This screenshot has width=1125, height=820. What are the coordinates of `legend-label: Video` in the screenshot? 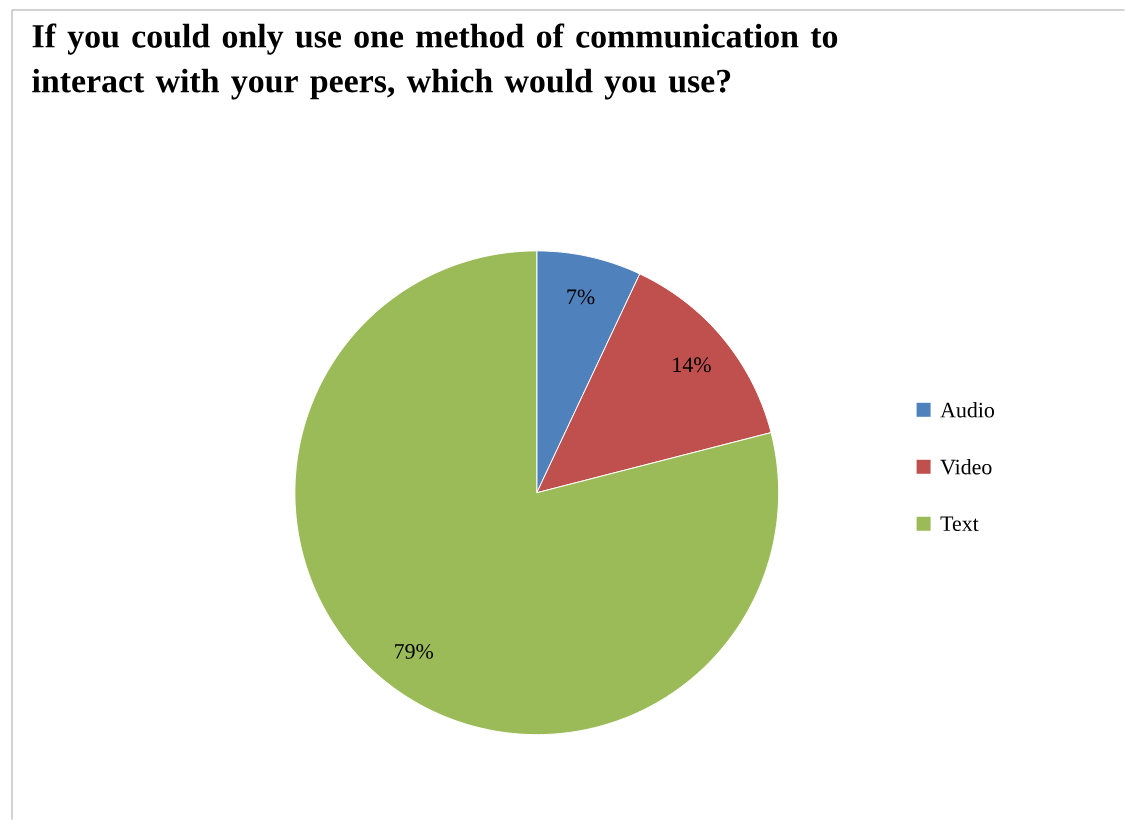 It's located at (966, 466).